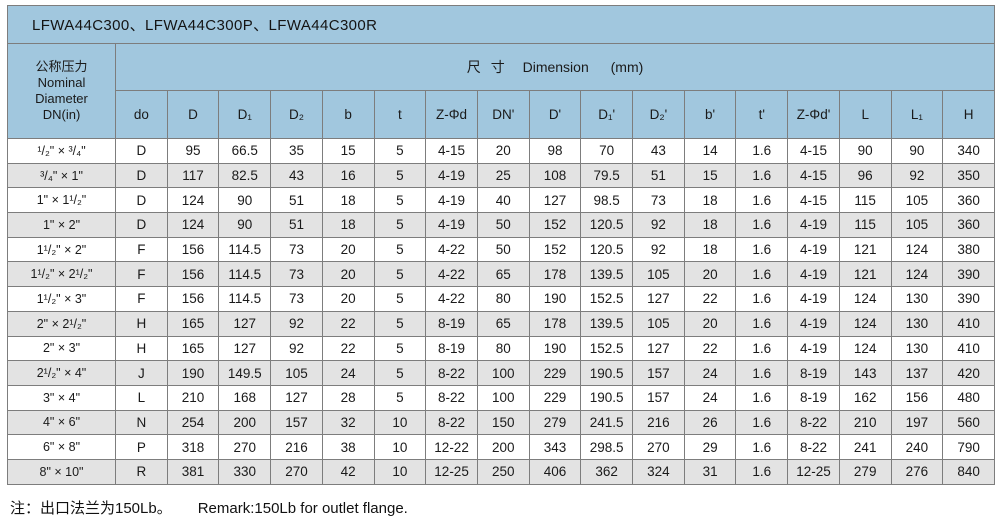  I want to click on value-cell: 12-22, so click(451, 447).